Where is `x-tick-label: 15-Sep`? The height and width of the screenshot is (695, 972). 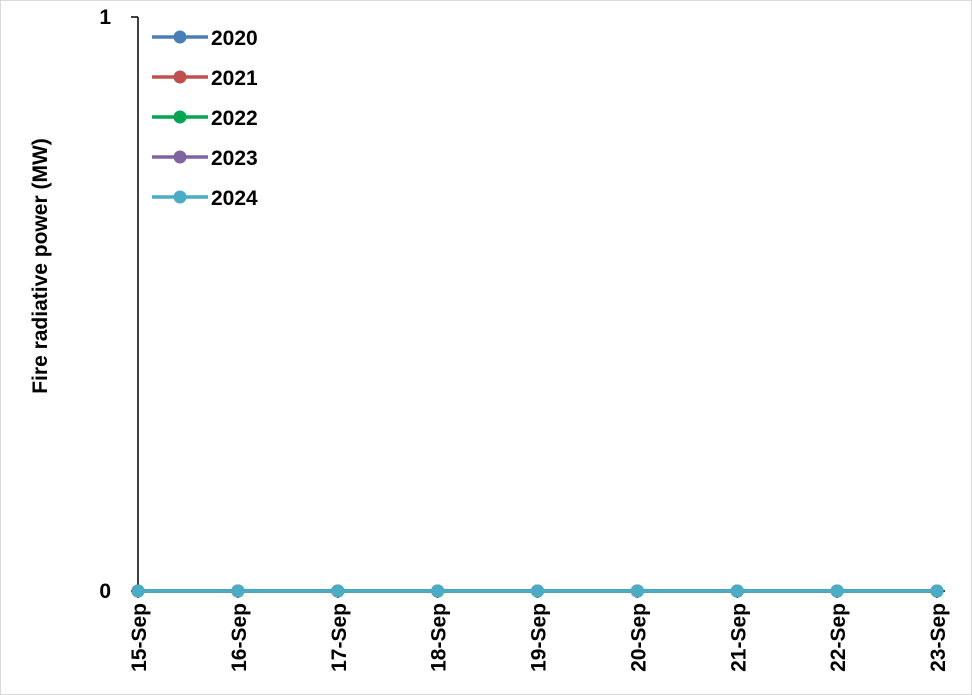 x-tick-label: 15-Sep is located at coordinates (139, 637).